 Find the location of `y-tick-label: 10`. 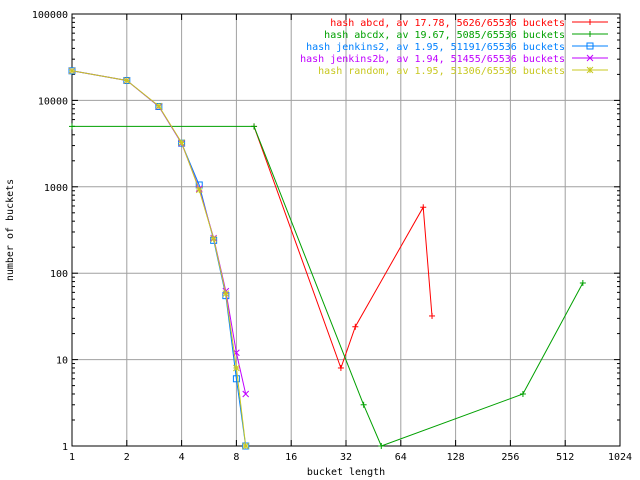

y-tick-label: 10 is located at coordinates (62, 361).